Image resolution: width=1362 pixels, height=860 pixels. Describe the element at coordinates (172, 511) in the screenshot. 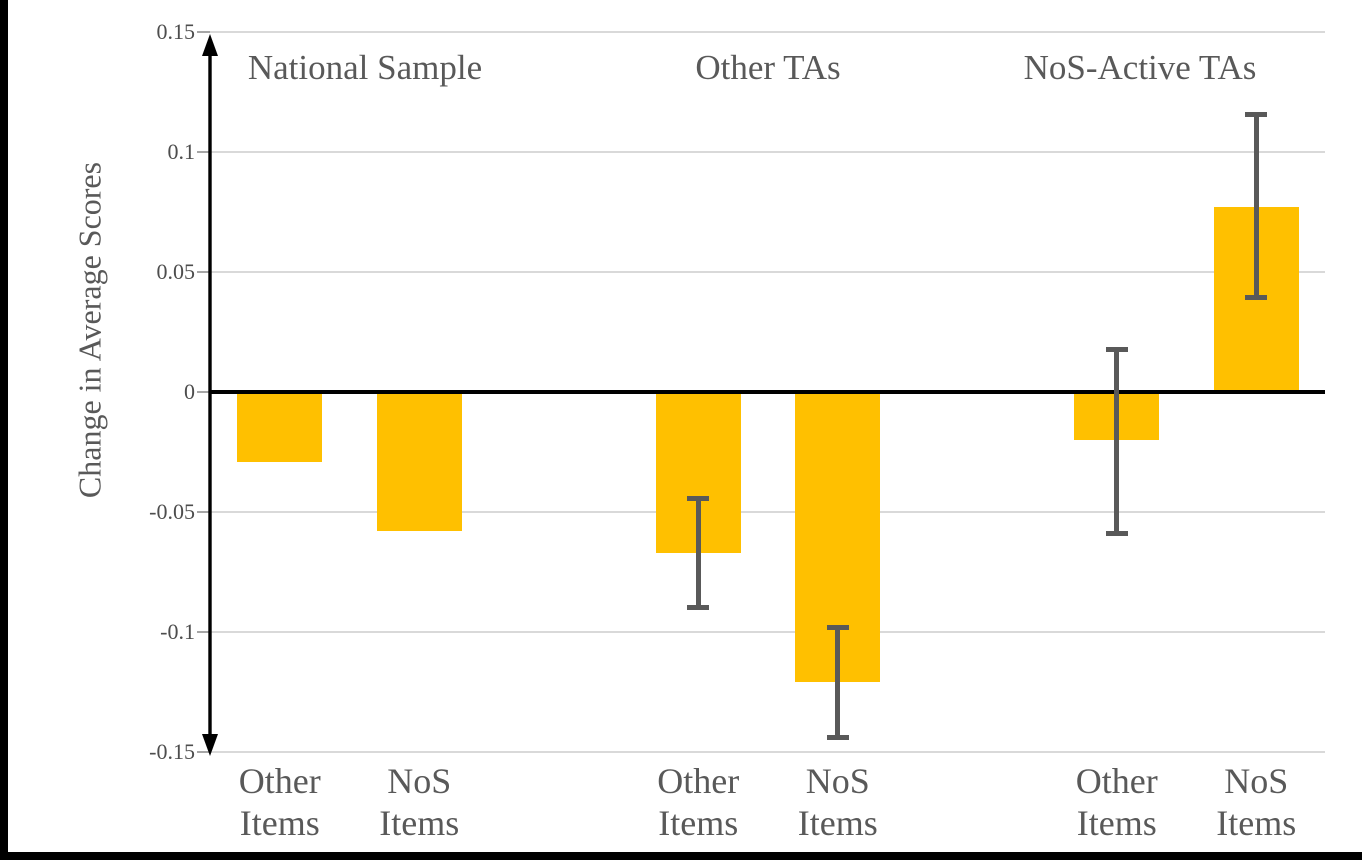

I see `y-tick-label: -0.05` at that location.